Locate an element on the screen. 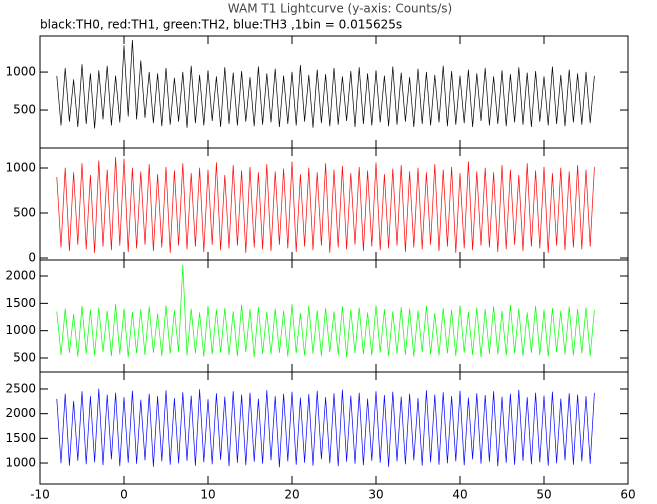 The width and height of the screenshot is (657, 504). x-tick-label: 30 is located at coordinates (375, 495).